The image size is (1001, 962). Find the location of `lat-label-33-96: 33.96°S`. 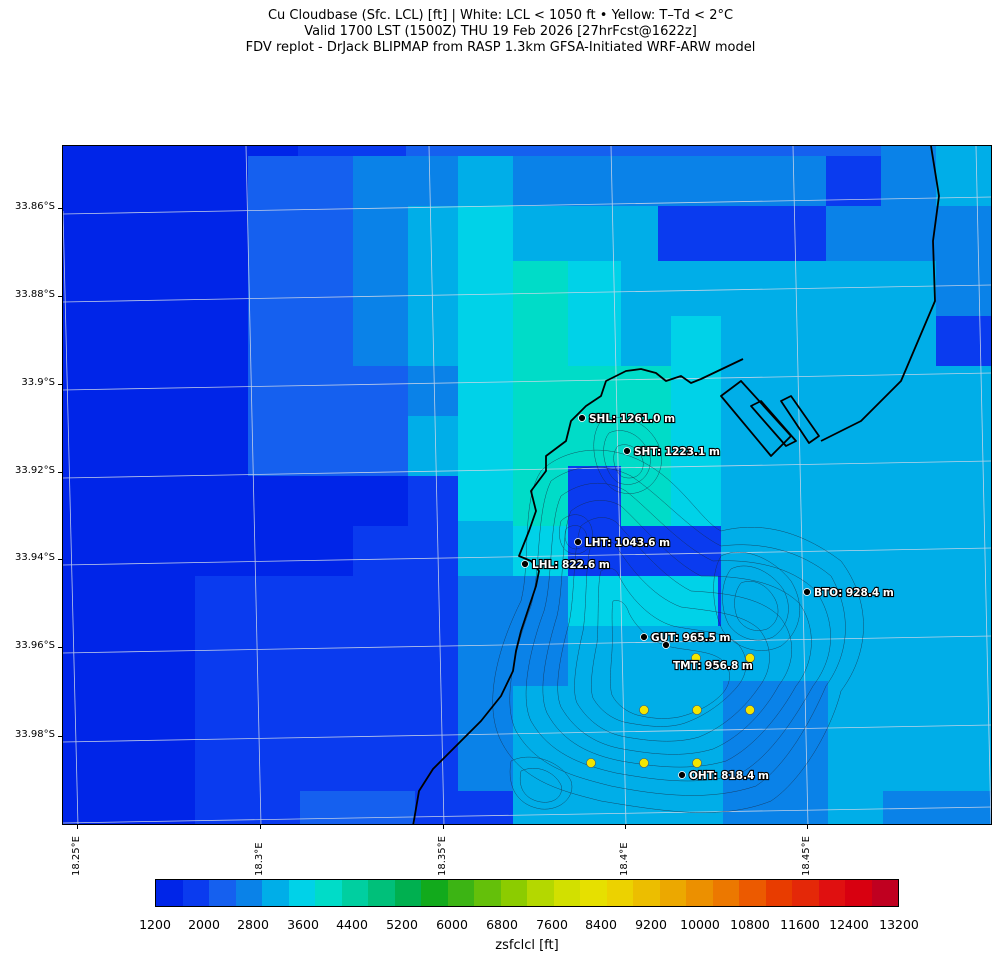

lat-label-33-96: 33.96°S is located at coordinates (35, 645).